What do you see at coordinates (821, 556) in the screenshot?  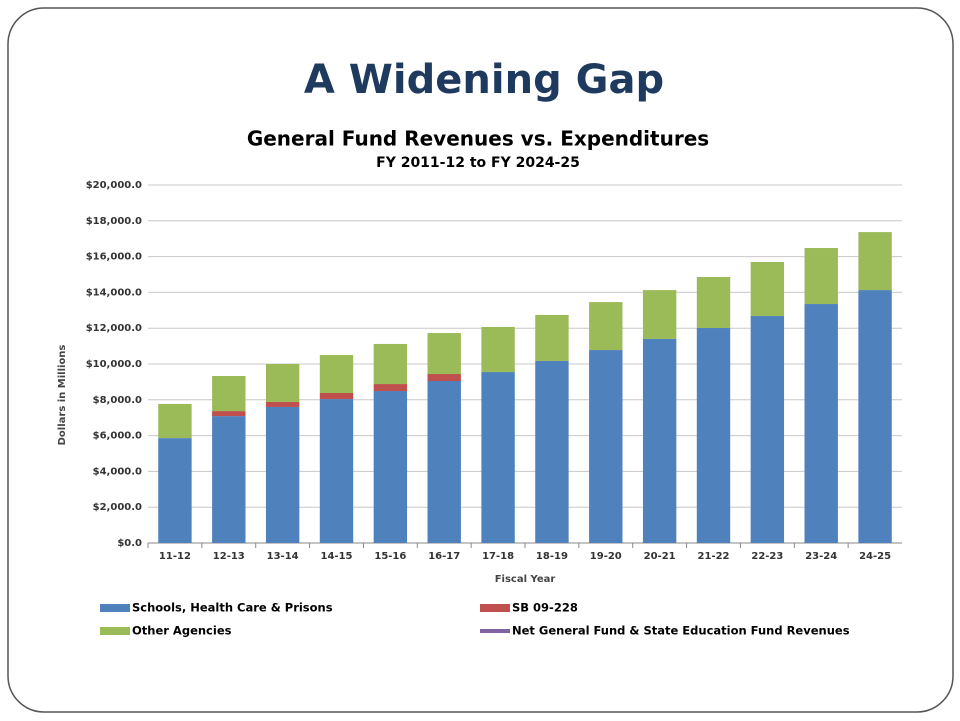 I see `x-tick-label: 23-24` at bounding box center [821, 556].